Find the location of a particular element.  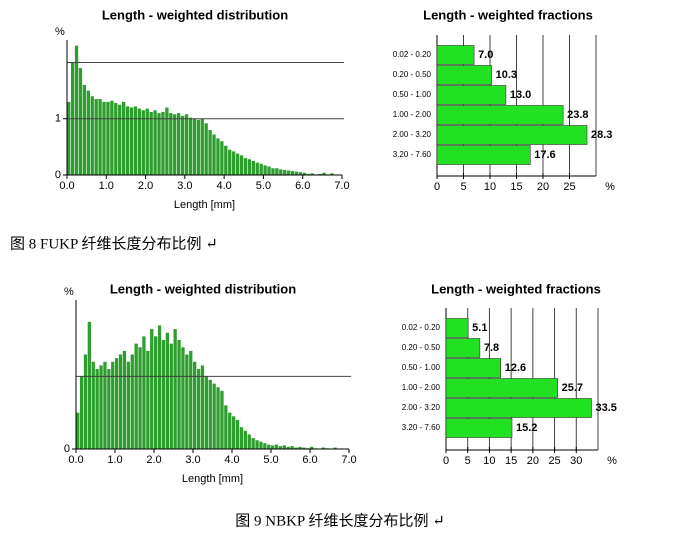

value-label: 7.0 is located at coordinates (485, 55).